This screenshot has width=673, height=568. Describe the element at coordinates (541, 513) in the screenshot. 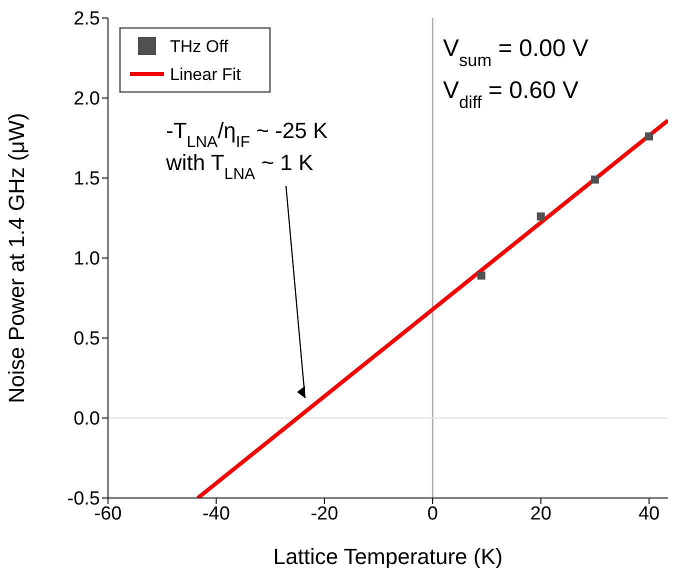

I see `x-tick-label: 20` at that location.